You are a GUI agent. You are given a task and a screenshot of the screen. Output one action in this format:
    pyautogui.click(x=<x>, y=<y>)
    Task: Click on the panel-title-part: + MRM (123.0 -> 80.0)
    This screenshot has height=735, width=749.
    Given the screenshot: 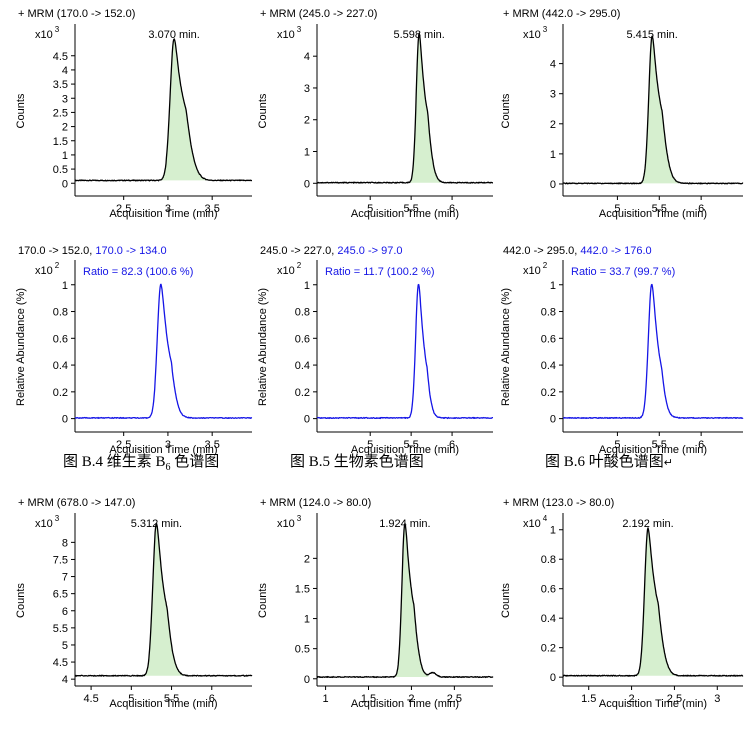 What is the action you would take?
    pyautogui.click(x=558, y=503)
    